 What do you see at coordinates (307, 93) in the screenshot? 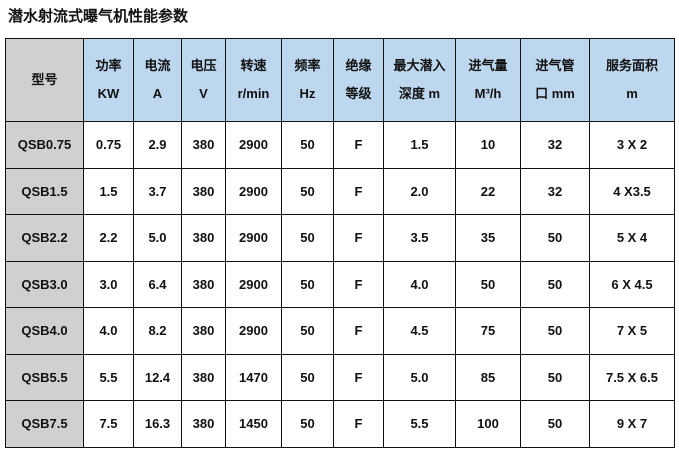
I see `header-line2: Hz` at bounding box center [307, 93].